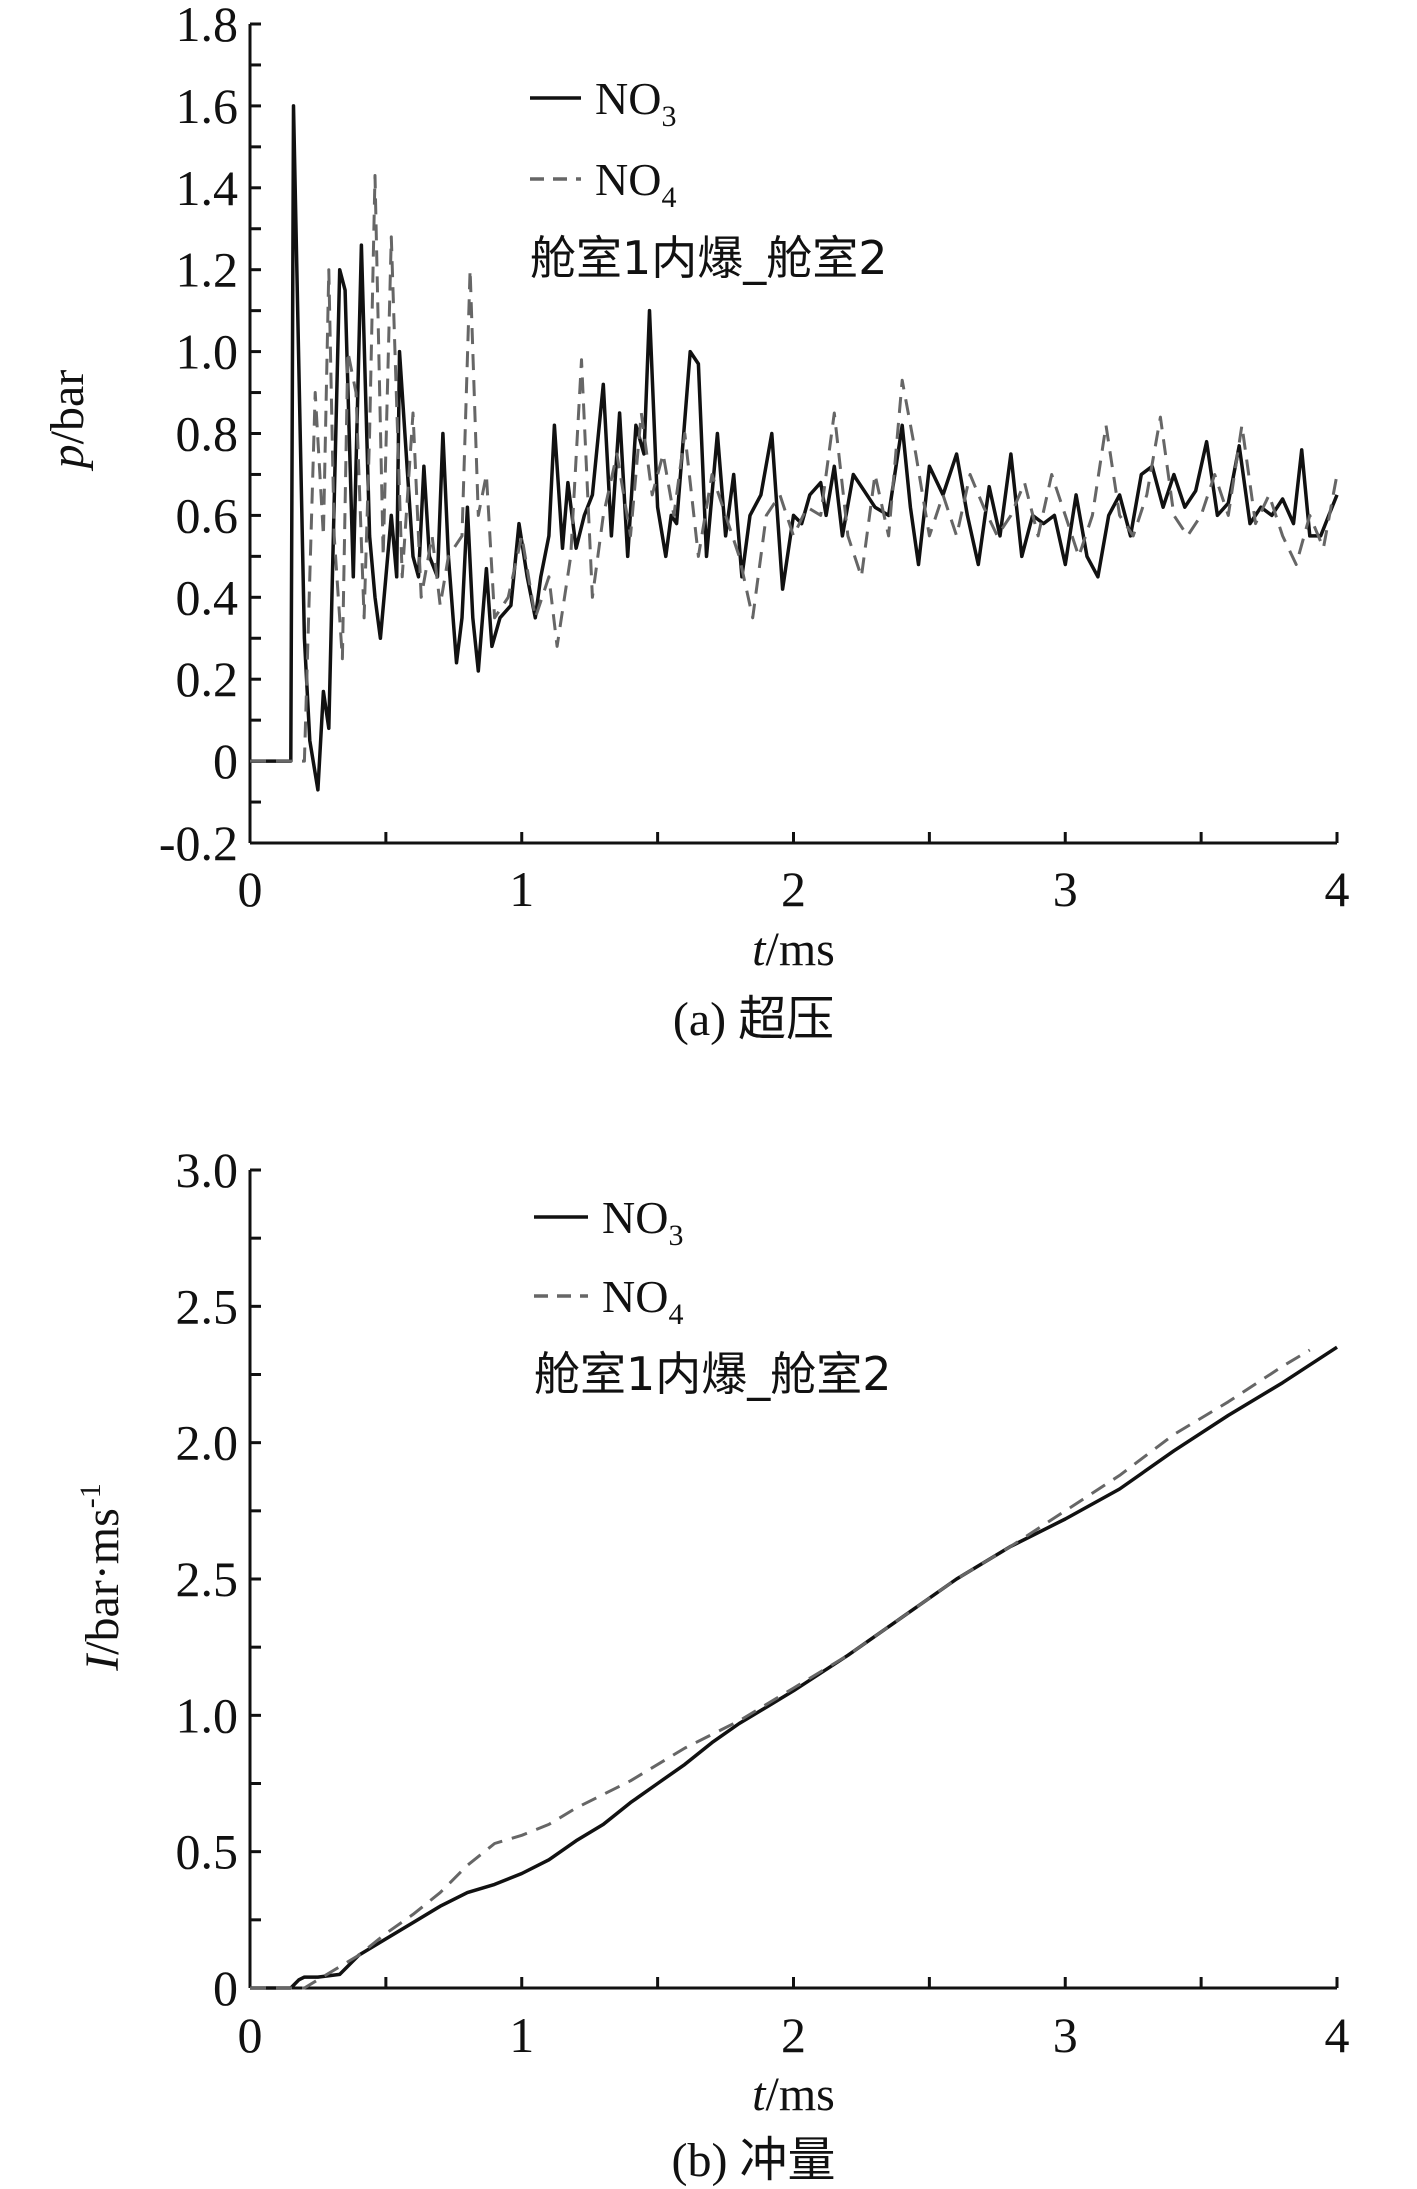  I want to click on y-tick-label: 1.4, so click(207, 188).